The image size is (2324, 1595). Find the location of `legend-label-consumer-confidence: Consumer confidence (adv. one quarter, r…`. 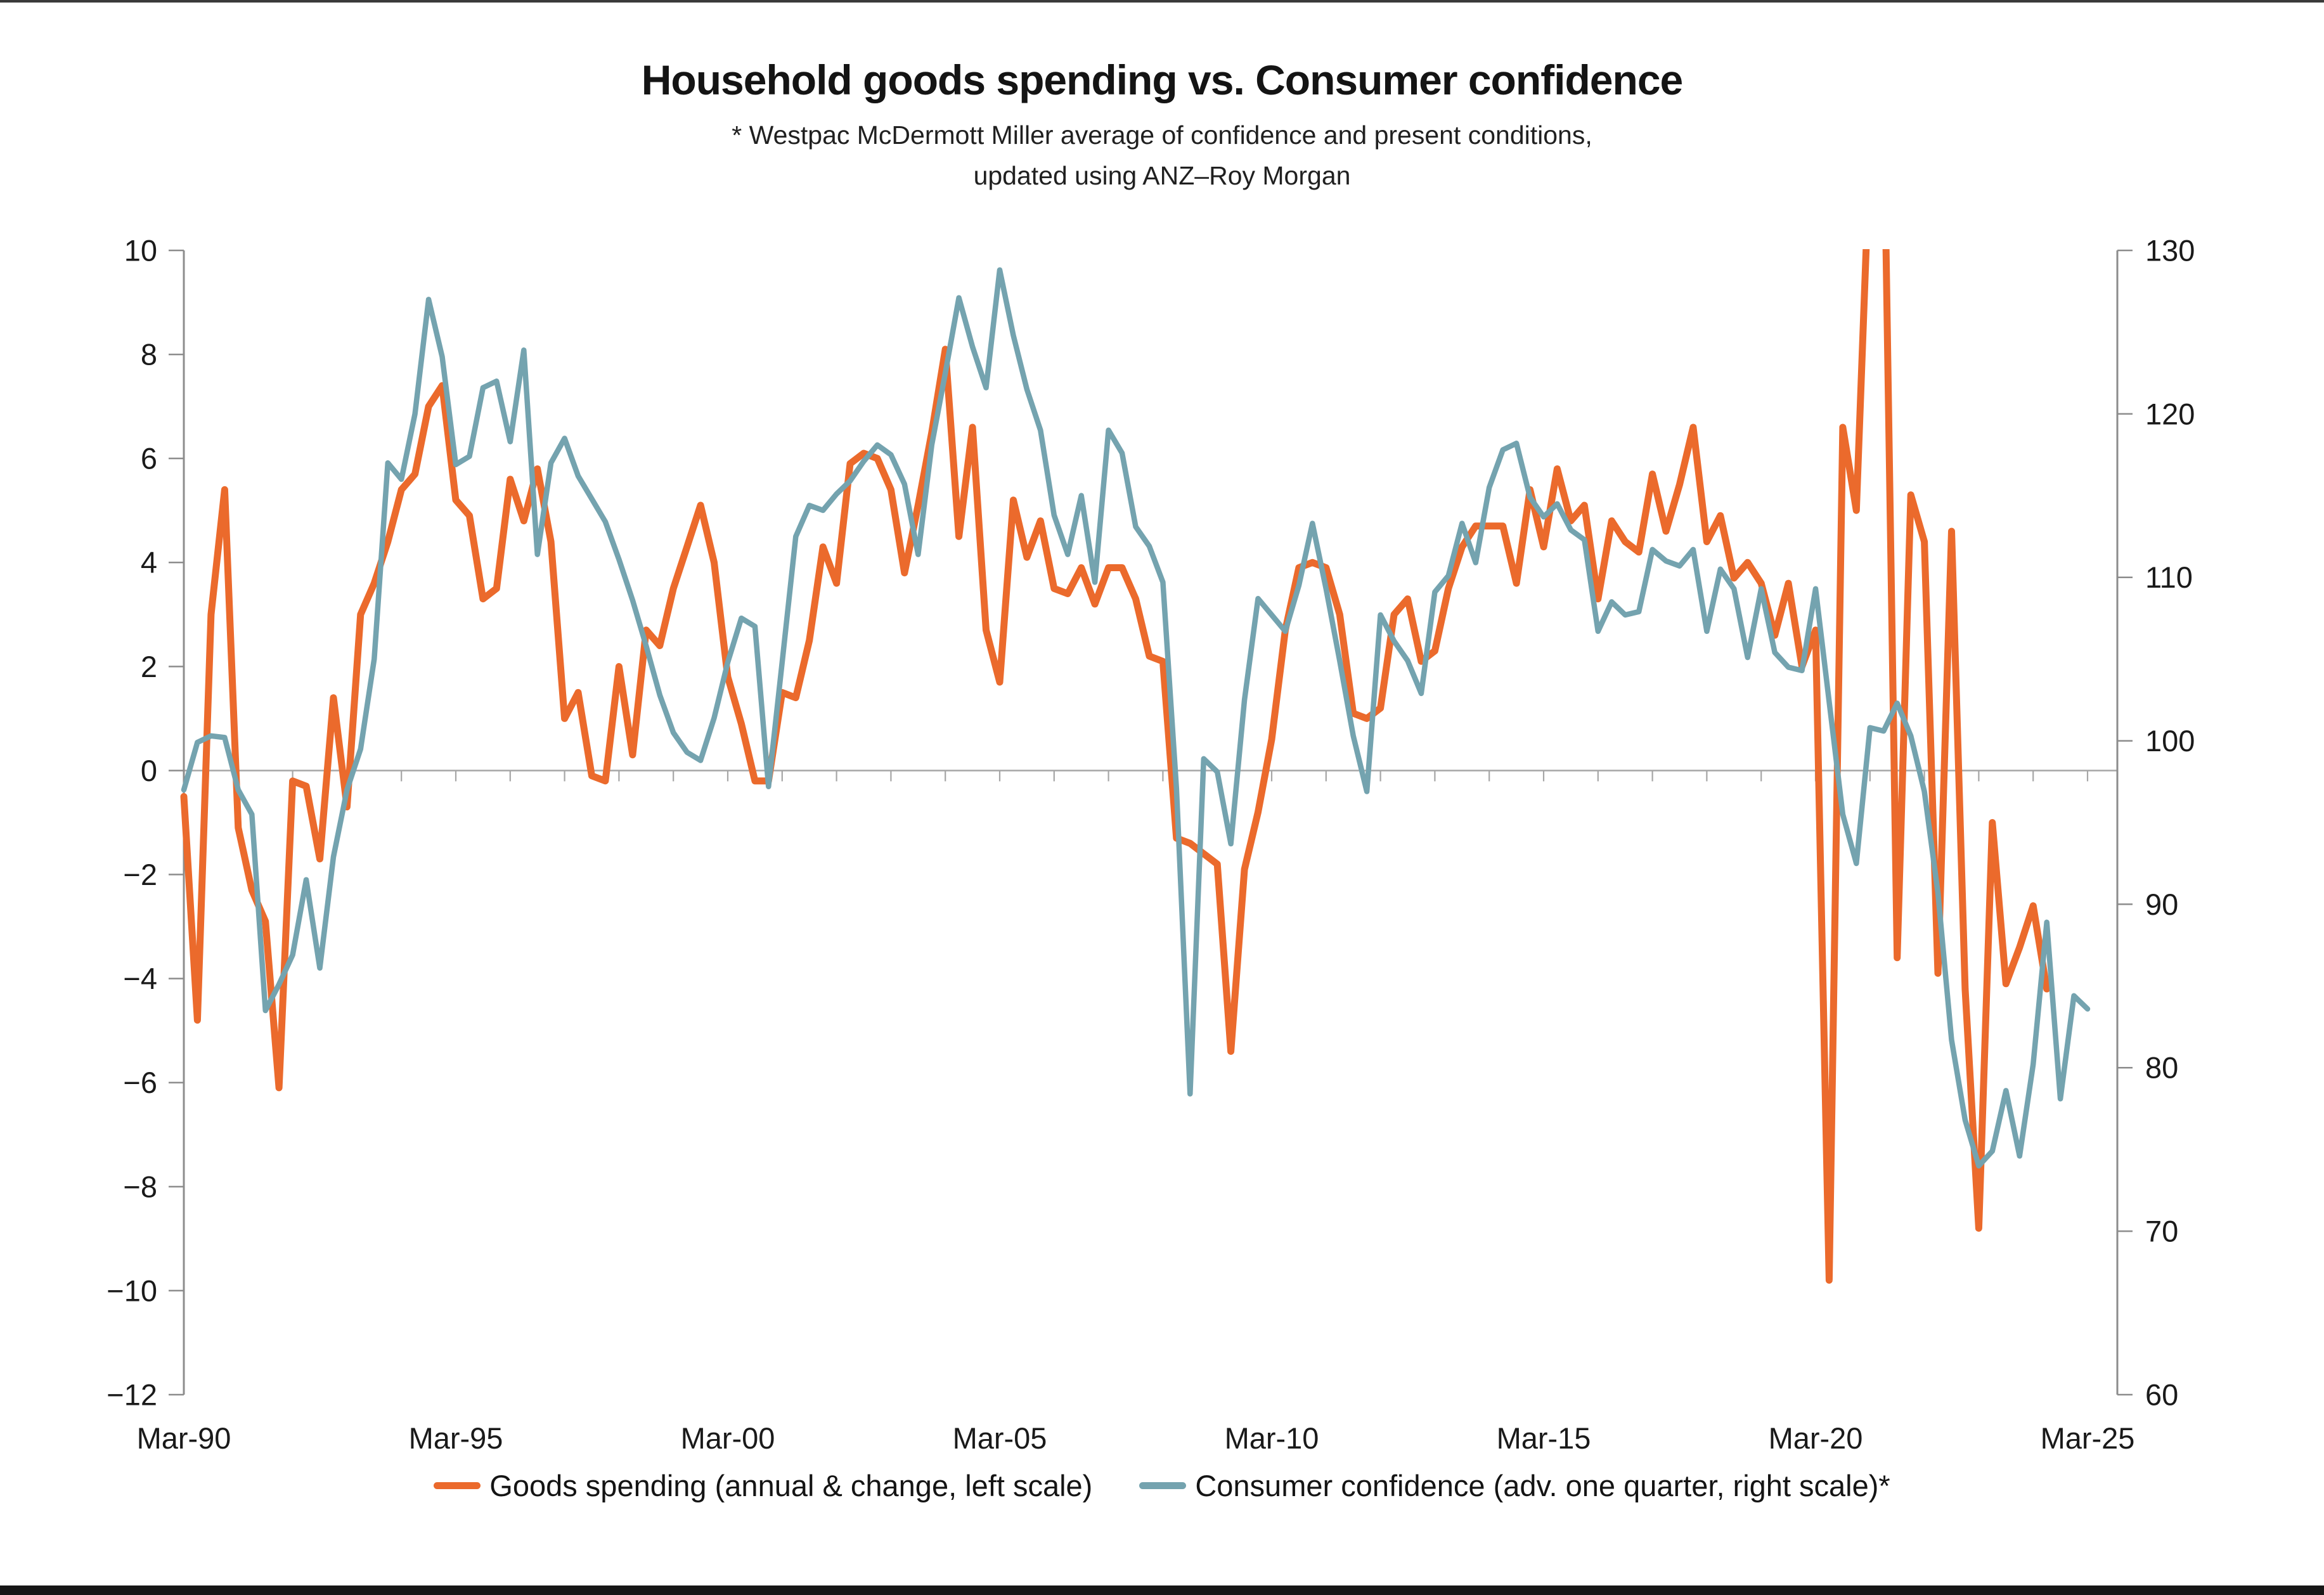

legend-label-consumer-confidence: Consumer confidence (adv. one quarter, r… is located at coordinates (1542, 1485).